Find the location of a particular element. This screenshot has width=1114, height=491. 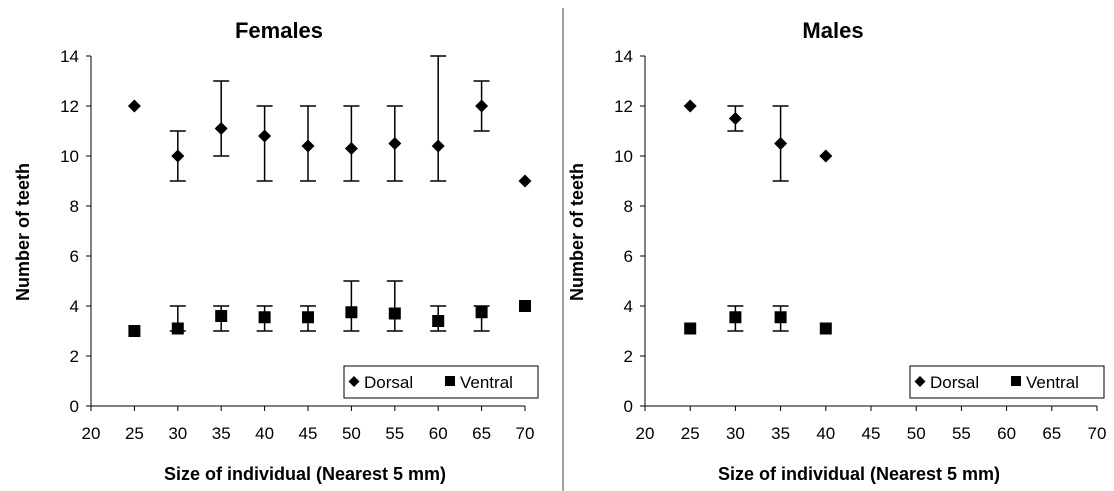

chart-title: Males is located at coordinates (832, 30).